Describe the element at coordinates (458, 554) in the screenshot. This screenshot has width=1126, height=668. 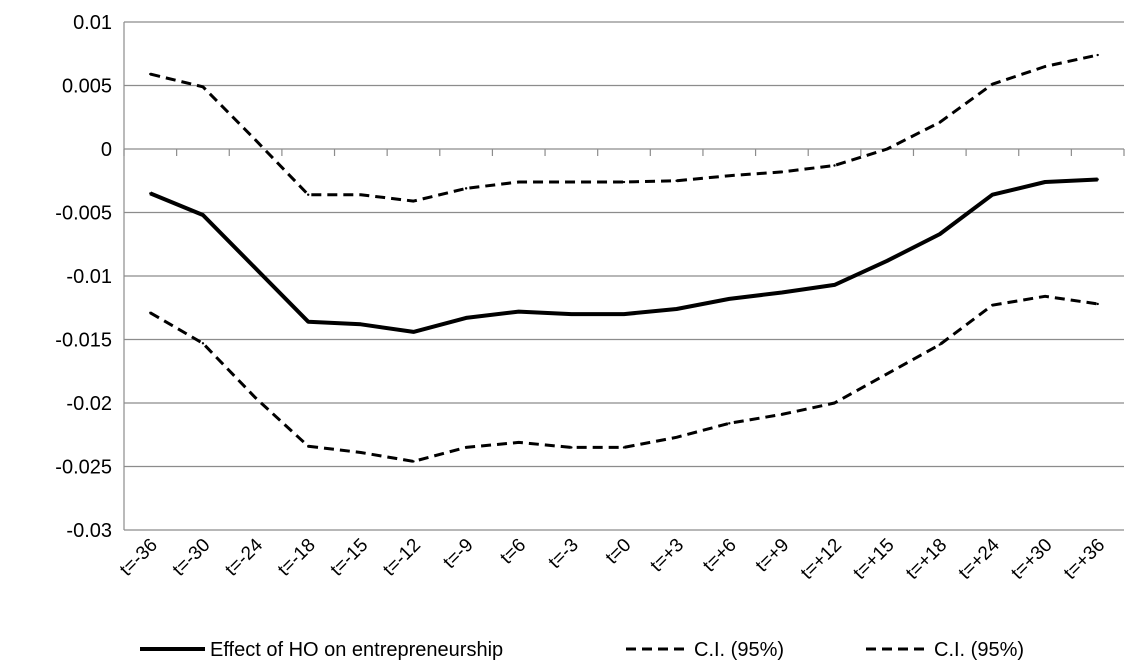
I see `x-tick-label: t=-9` at that location.